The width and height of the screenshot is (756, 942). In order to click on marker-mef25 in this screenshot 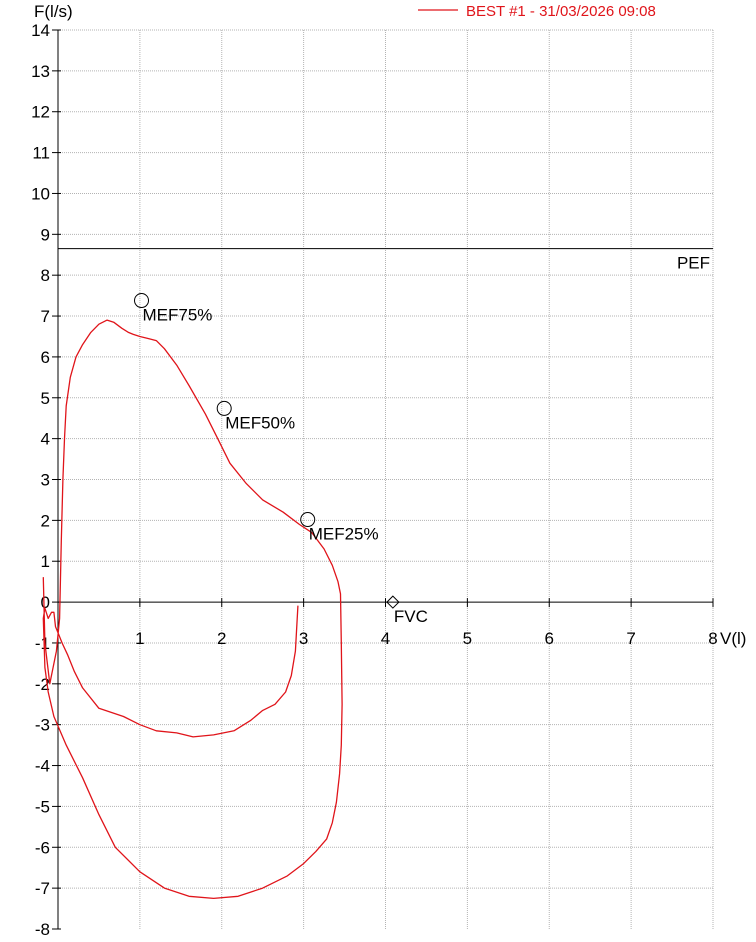, I will do `click(308, 520)`.